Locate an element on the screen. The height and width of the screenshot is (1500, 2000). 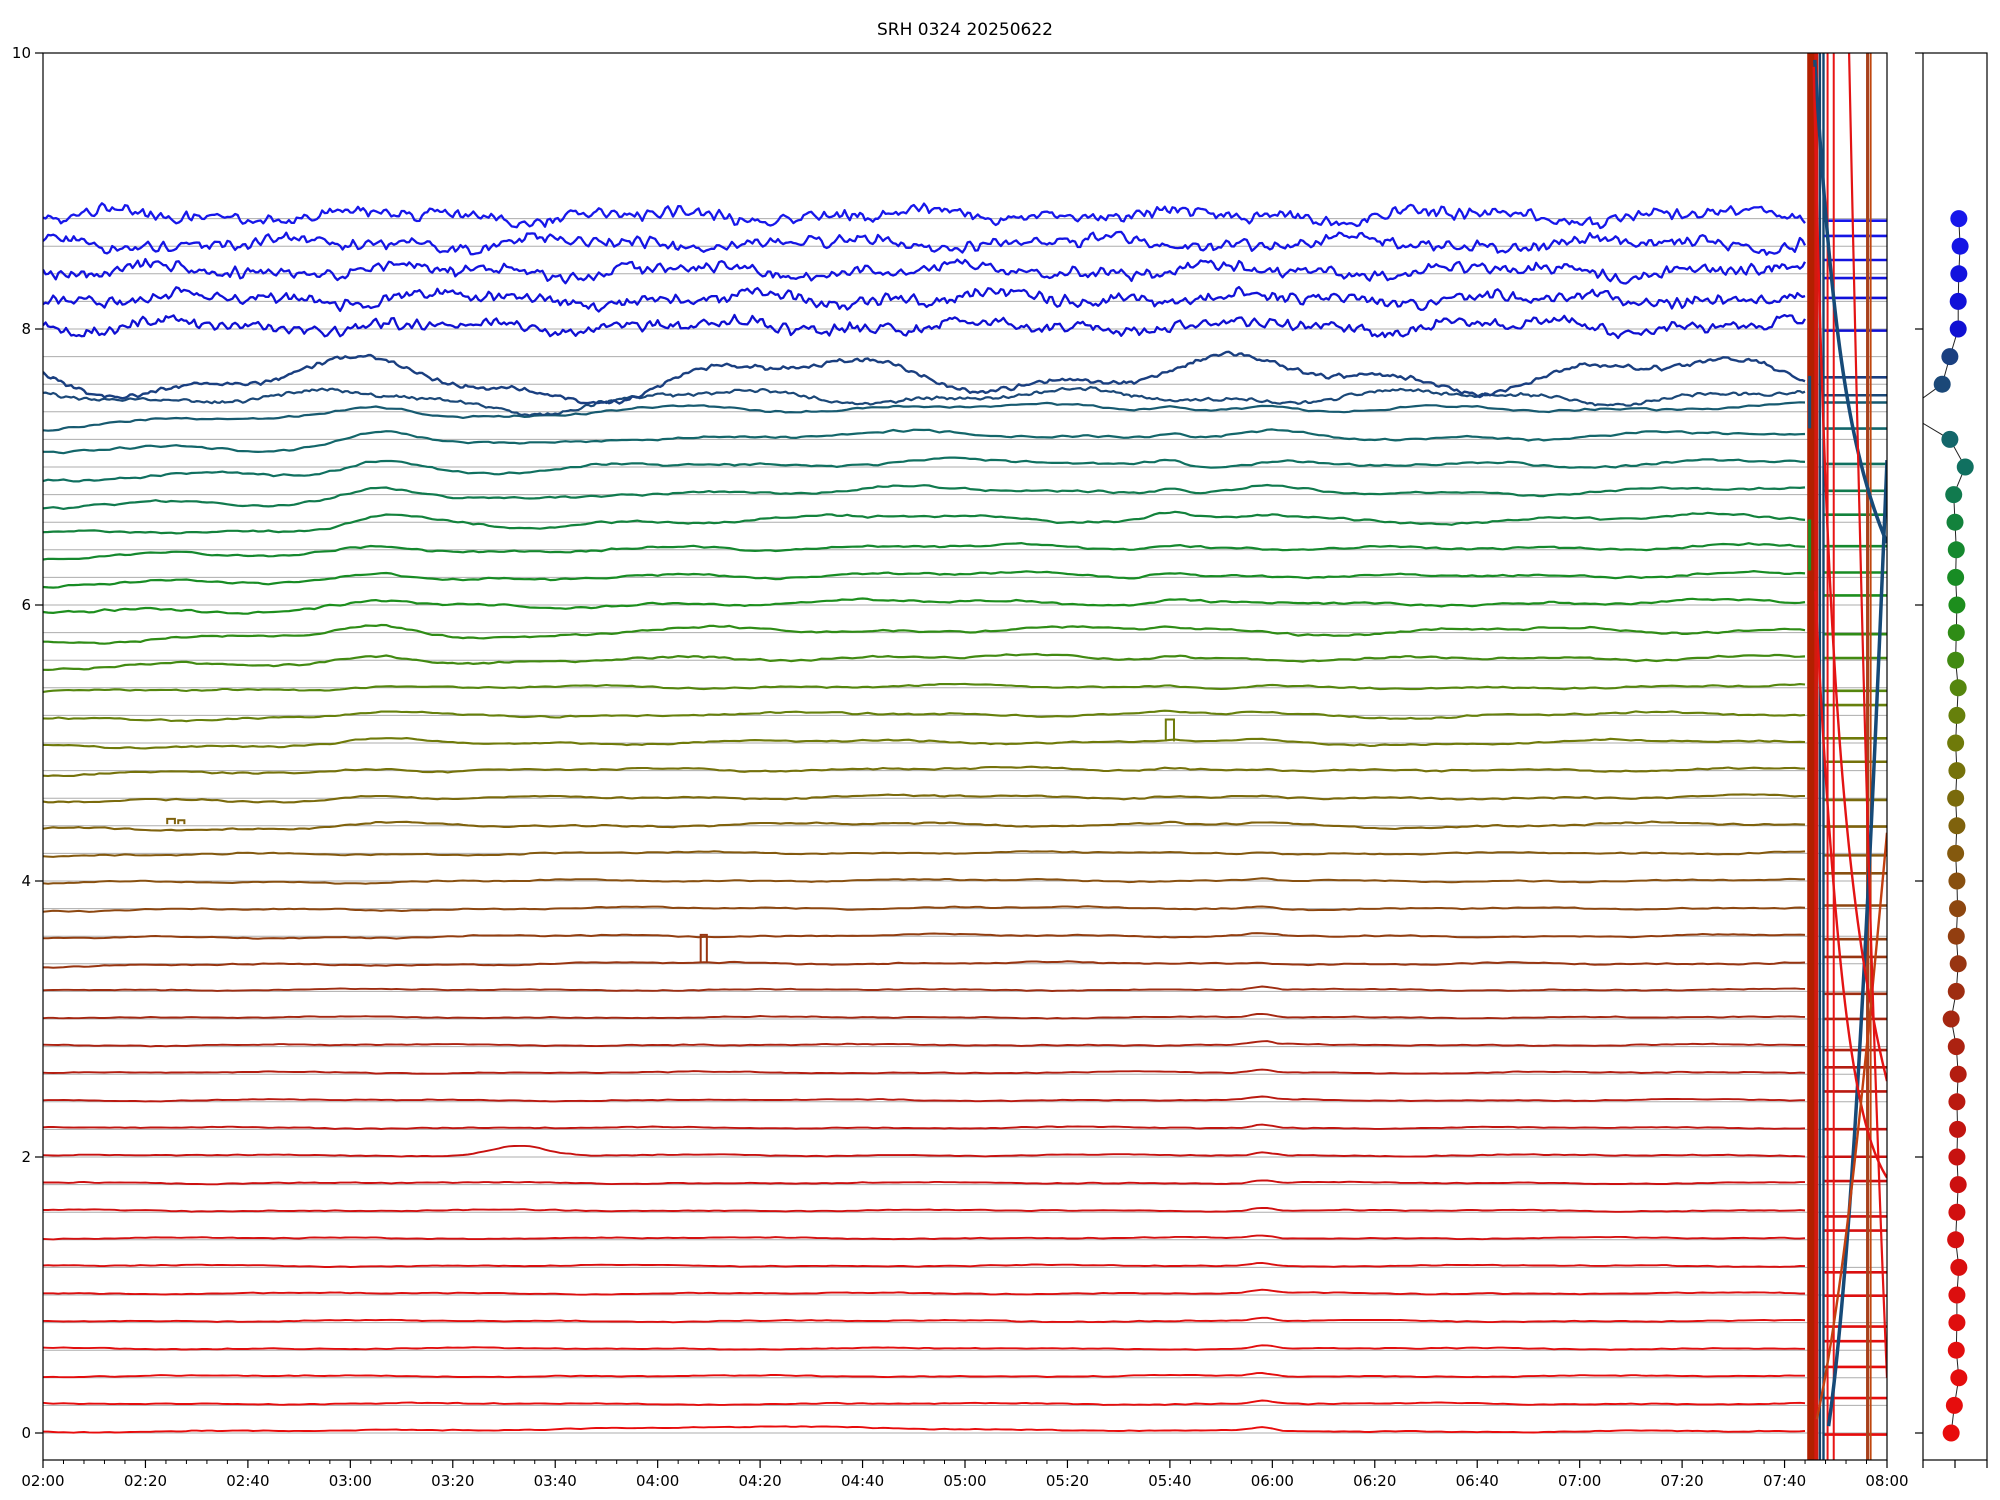
svg-text: 07:40 is located at coordinates (1784, 1481).